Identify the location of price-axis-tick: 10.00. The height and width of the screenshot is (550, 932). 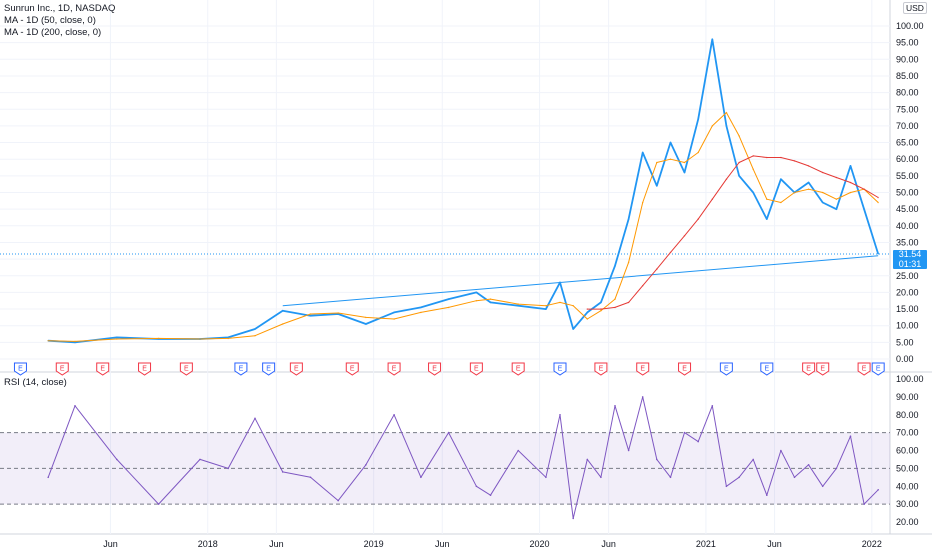
(907, 326).